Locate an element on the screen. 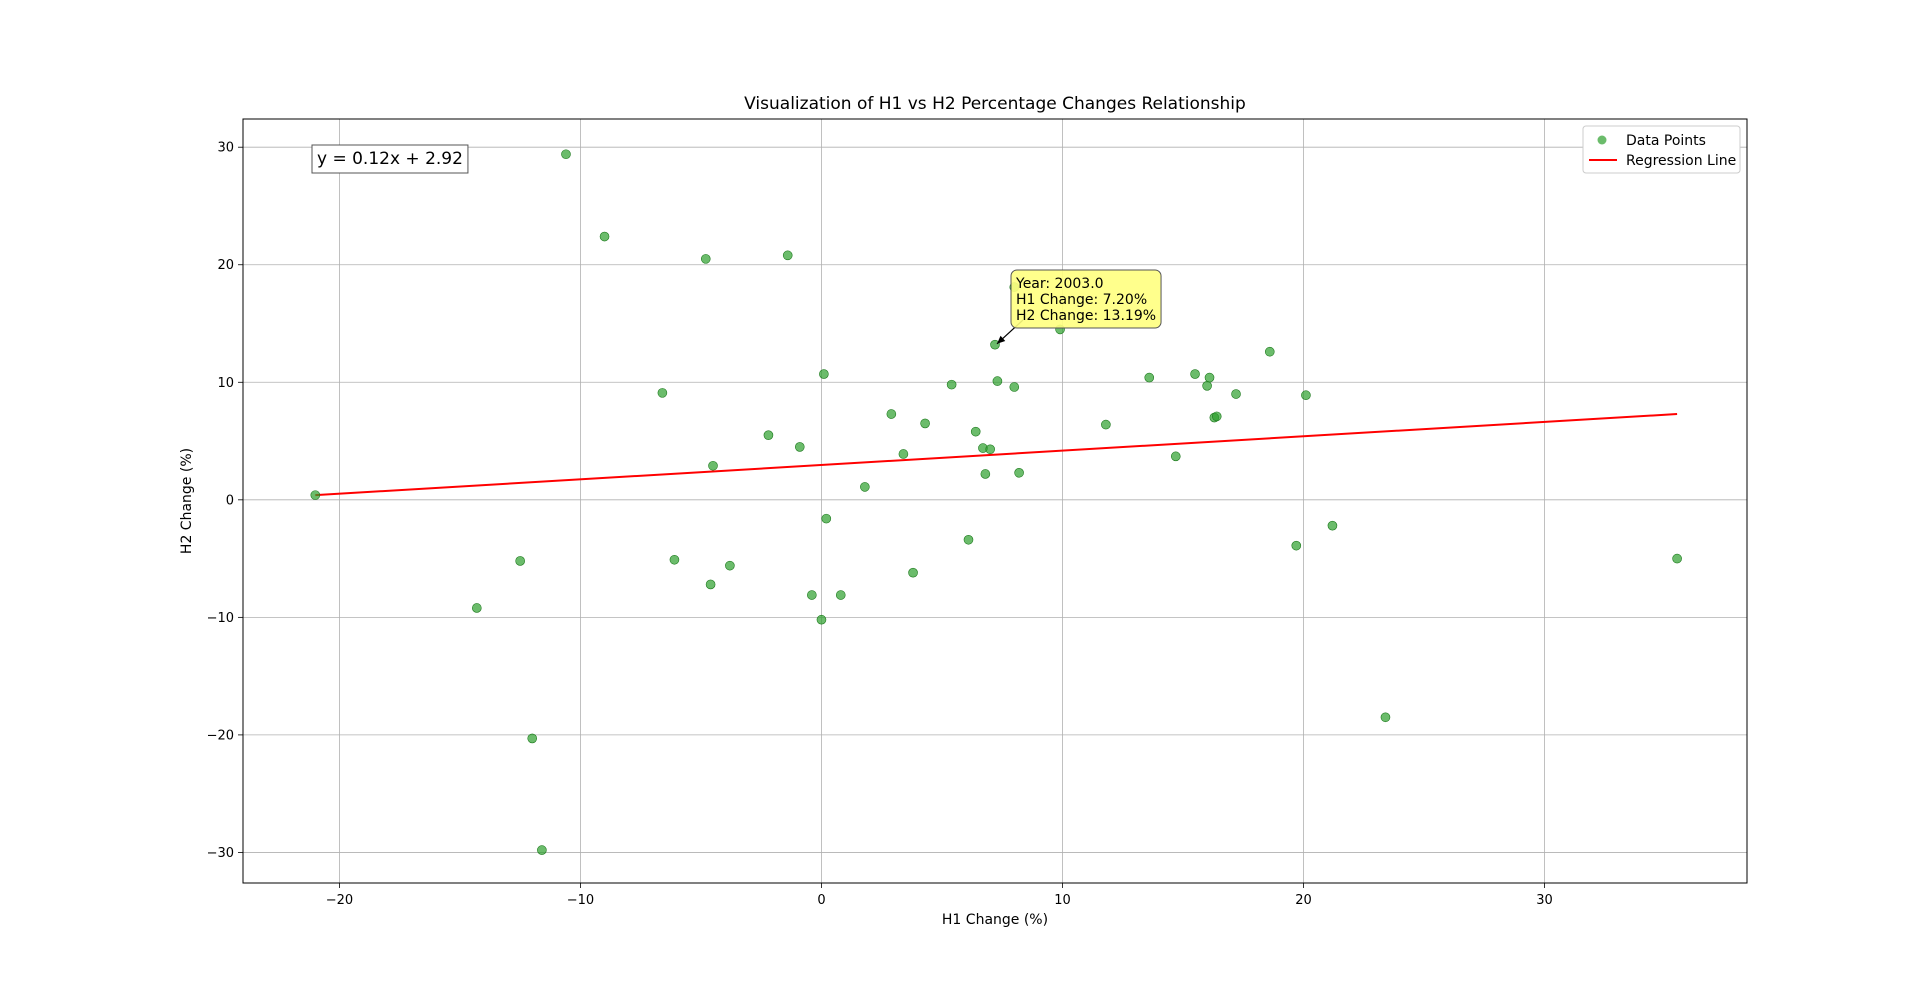  legend-box is located at coordinates (1661, 149).